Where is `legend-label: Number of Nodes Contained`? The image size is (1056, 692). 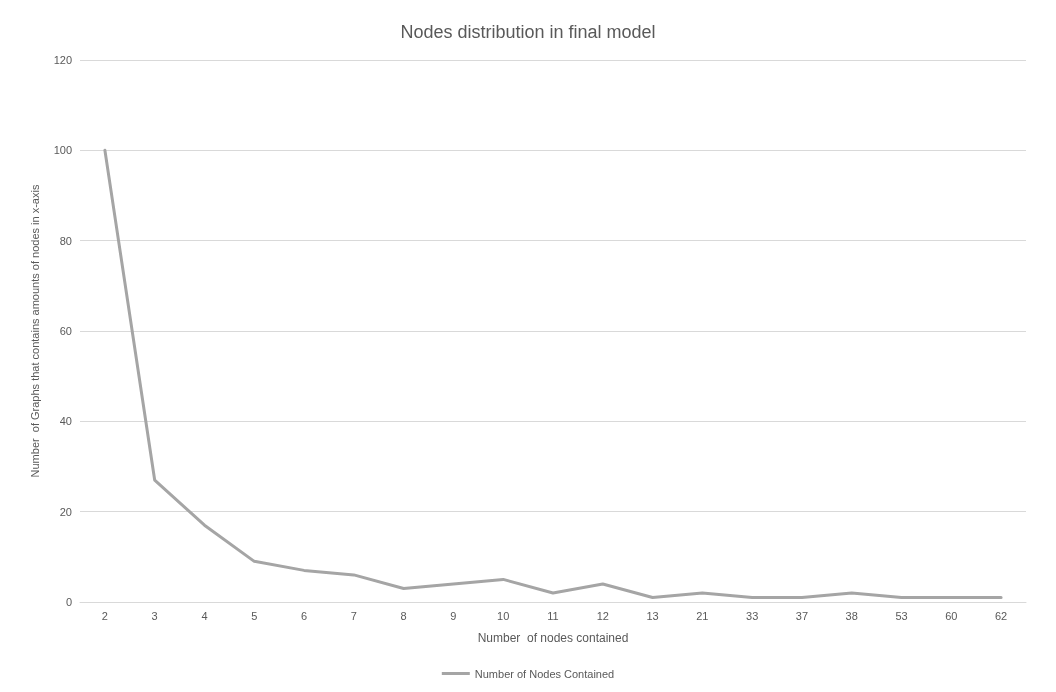
legend-label: Number of Nodes Contained is located at coordinates (544, 673).